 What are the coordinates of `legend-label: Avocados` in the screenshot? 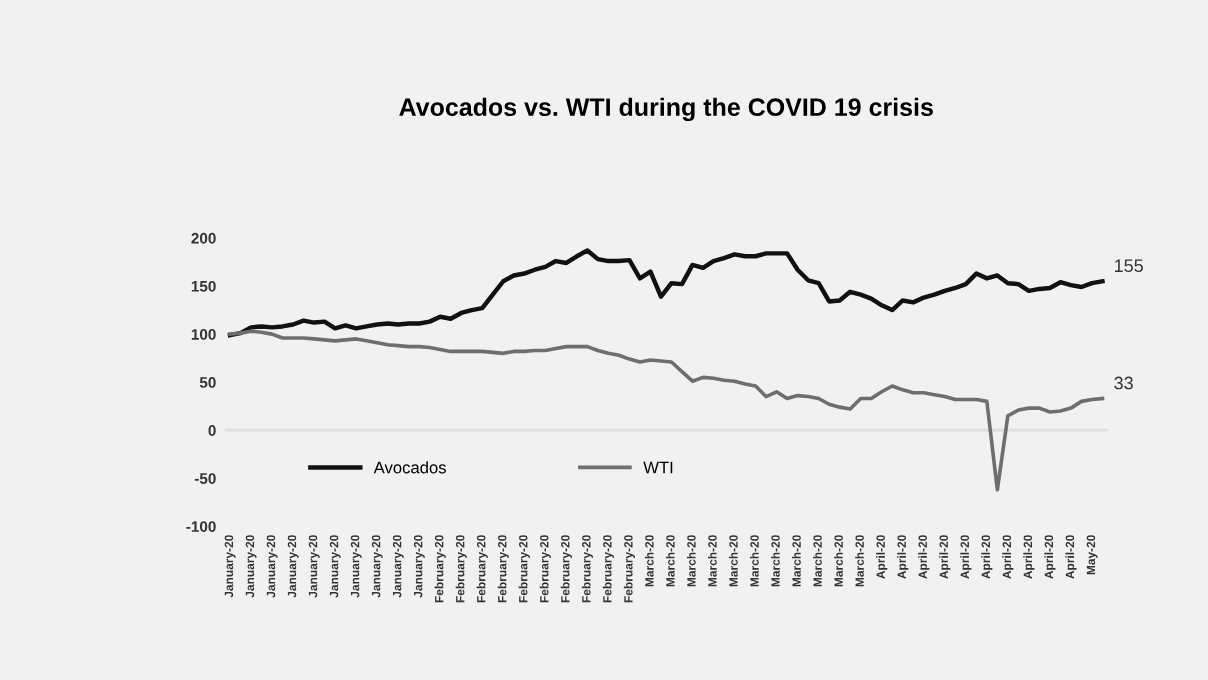 It's located at (409, 467).